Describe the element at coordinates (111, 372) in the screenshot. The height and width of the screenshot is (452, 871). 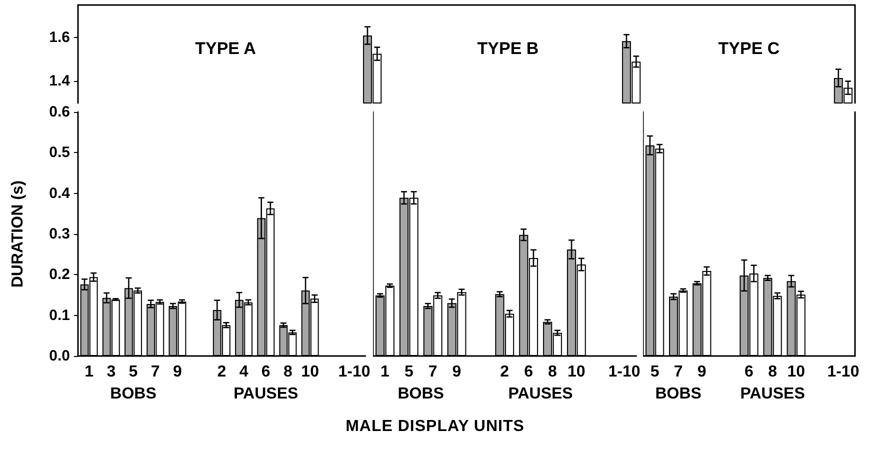
I see `x-tick-label: 3` at that location.